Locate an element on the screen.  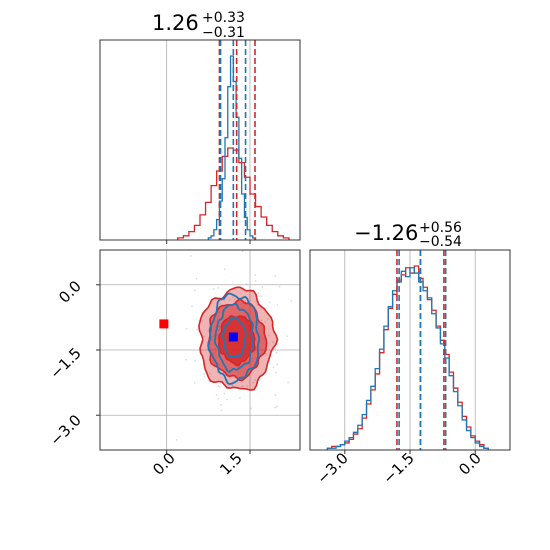
y-marginal-title: −1.26 +0.56 −0.54 is located at coordinates (408, 235).